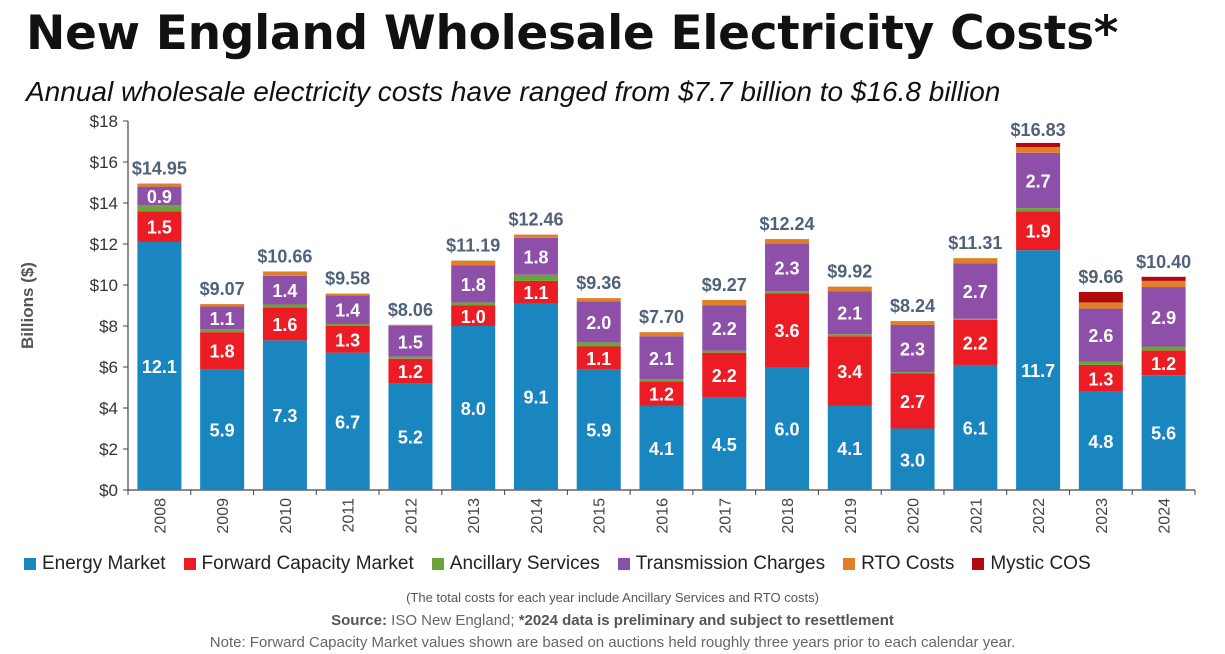 This screenshot has height=654, width=1225. What do you see at coordinates (975, 428) in the screenshot?
I see `data-label: 6.1` at bounding box center [975, 428].